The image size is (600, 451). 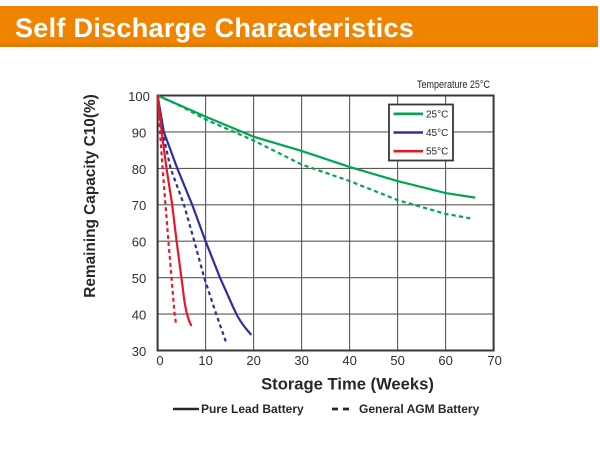 I want to click on svg-text: 90, so click(x=139, y=132).